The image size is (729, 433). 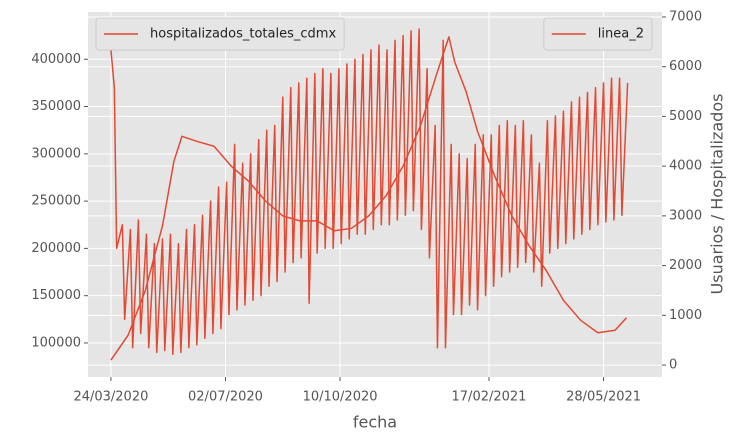 I want to click on y-tick-label: 100000, so click(x=56, y=342).